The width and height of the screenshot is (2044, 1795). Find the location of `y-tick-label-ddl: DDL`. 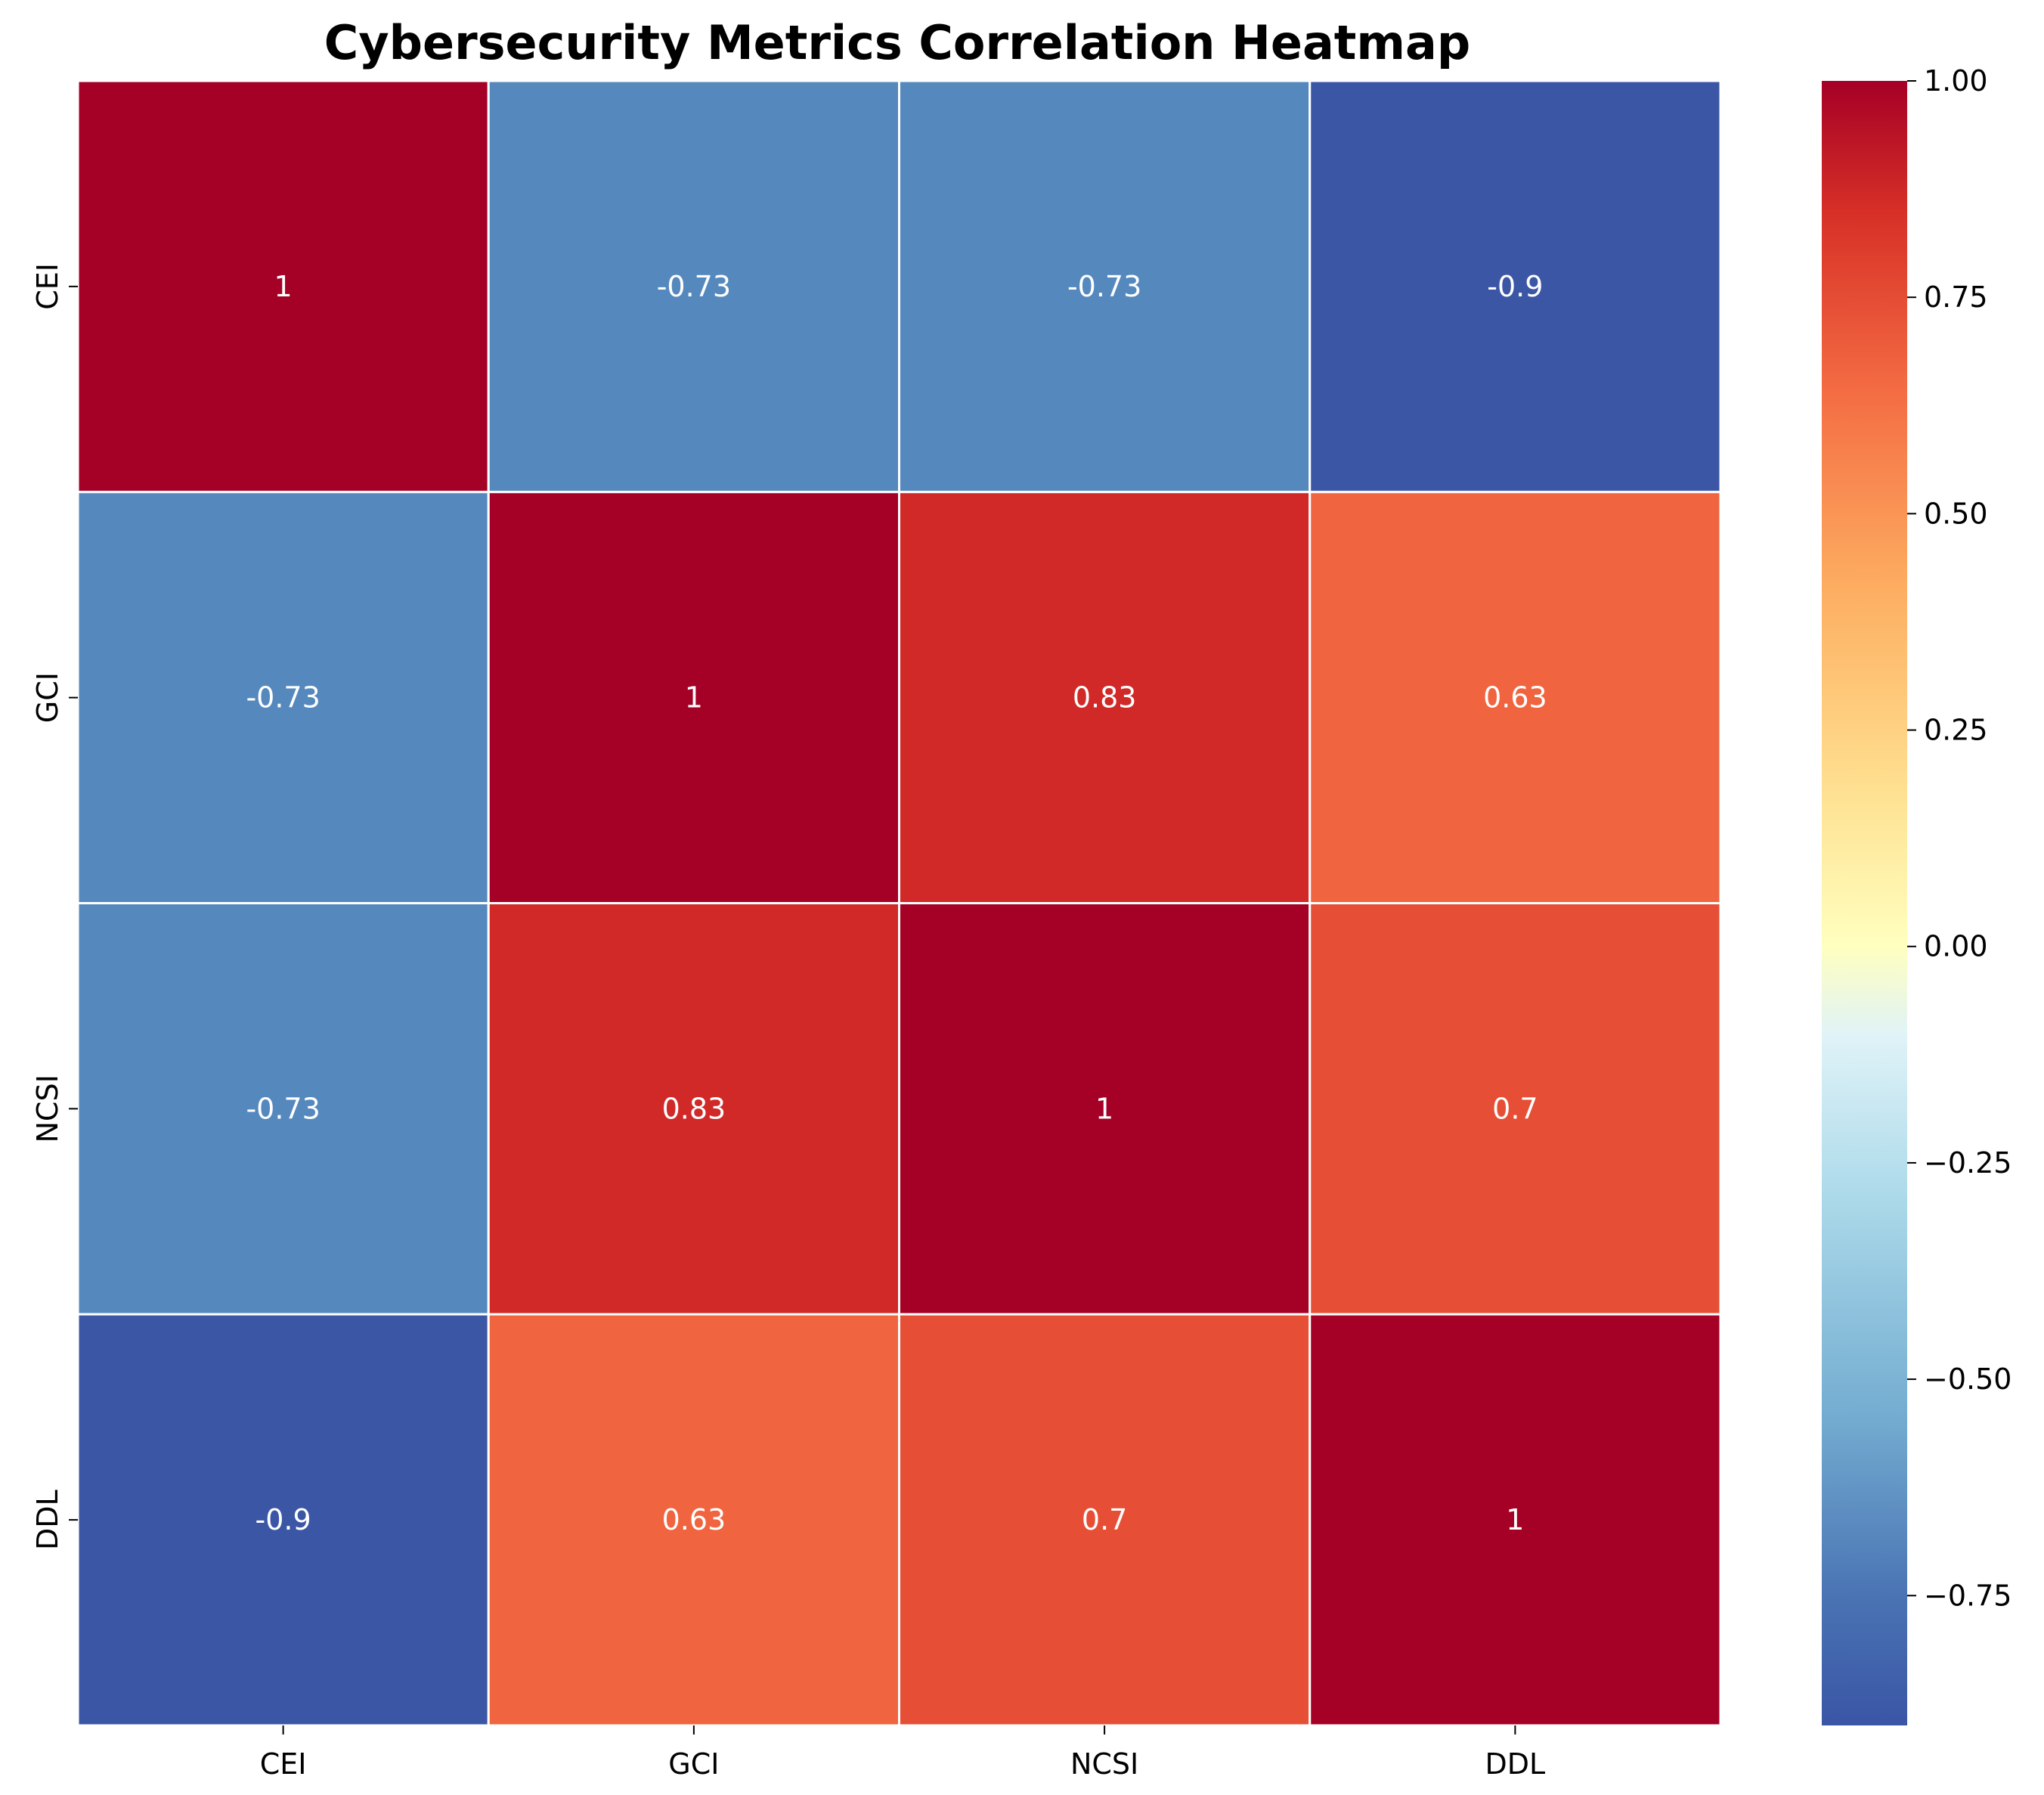

y-tick-label-ddl: DDL is located at coordinates (47, 1520).